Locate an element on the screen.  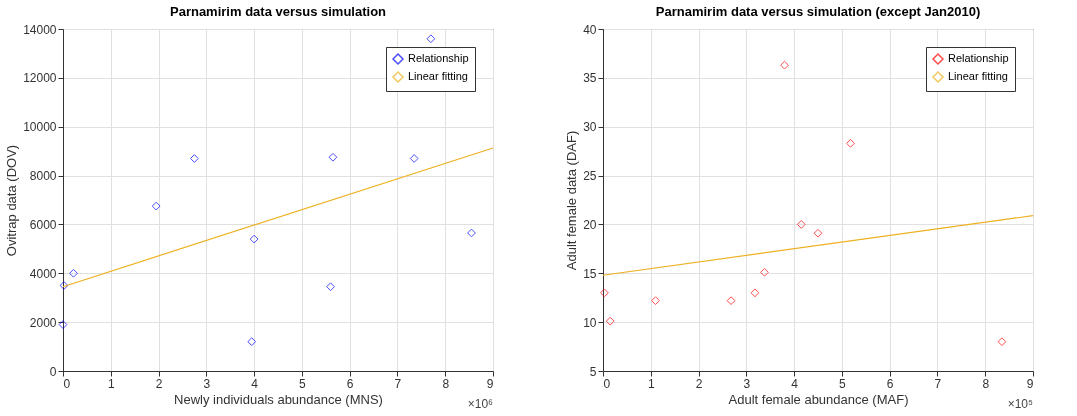
y-tick-label: 2000 is located at coordinates (43, 322).